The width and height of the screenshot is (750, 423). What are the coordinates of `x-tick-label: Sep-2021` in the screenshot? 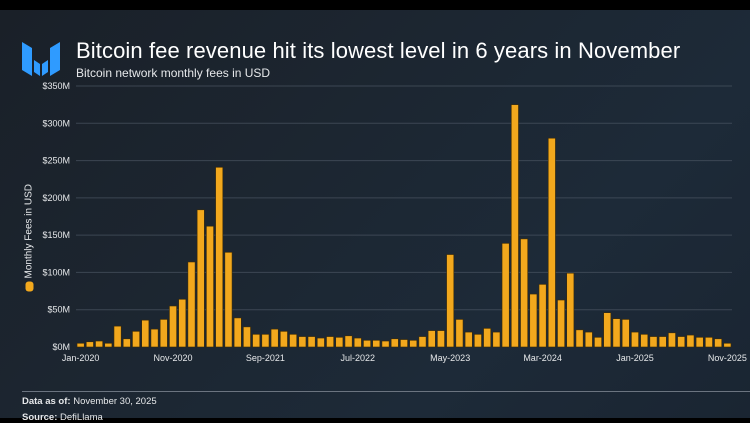 It's located at (265, 358).